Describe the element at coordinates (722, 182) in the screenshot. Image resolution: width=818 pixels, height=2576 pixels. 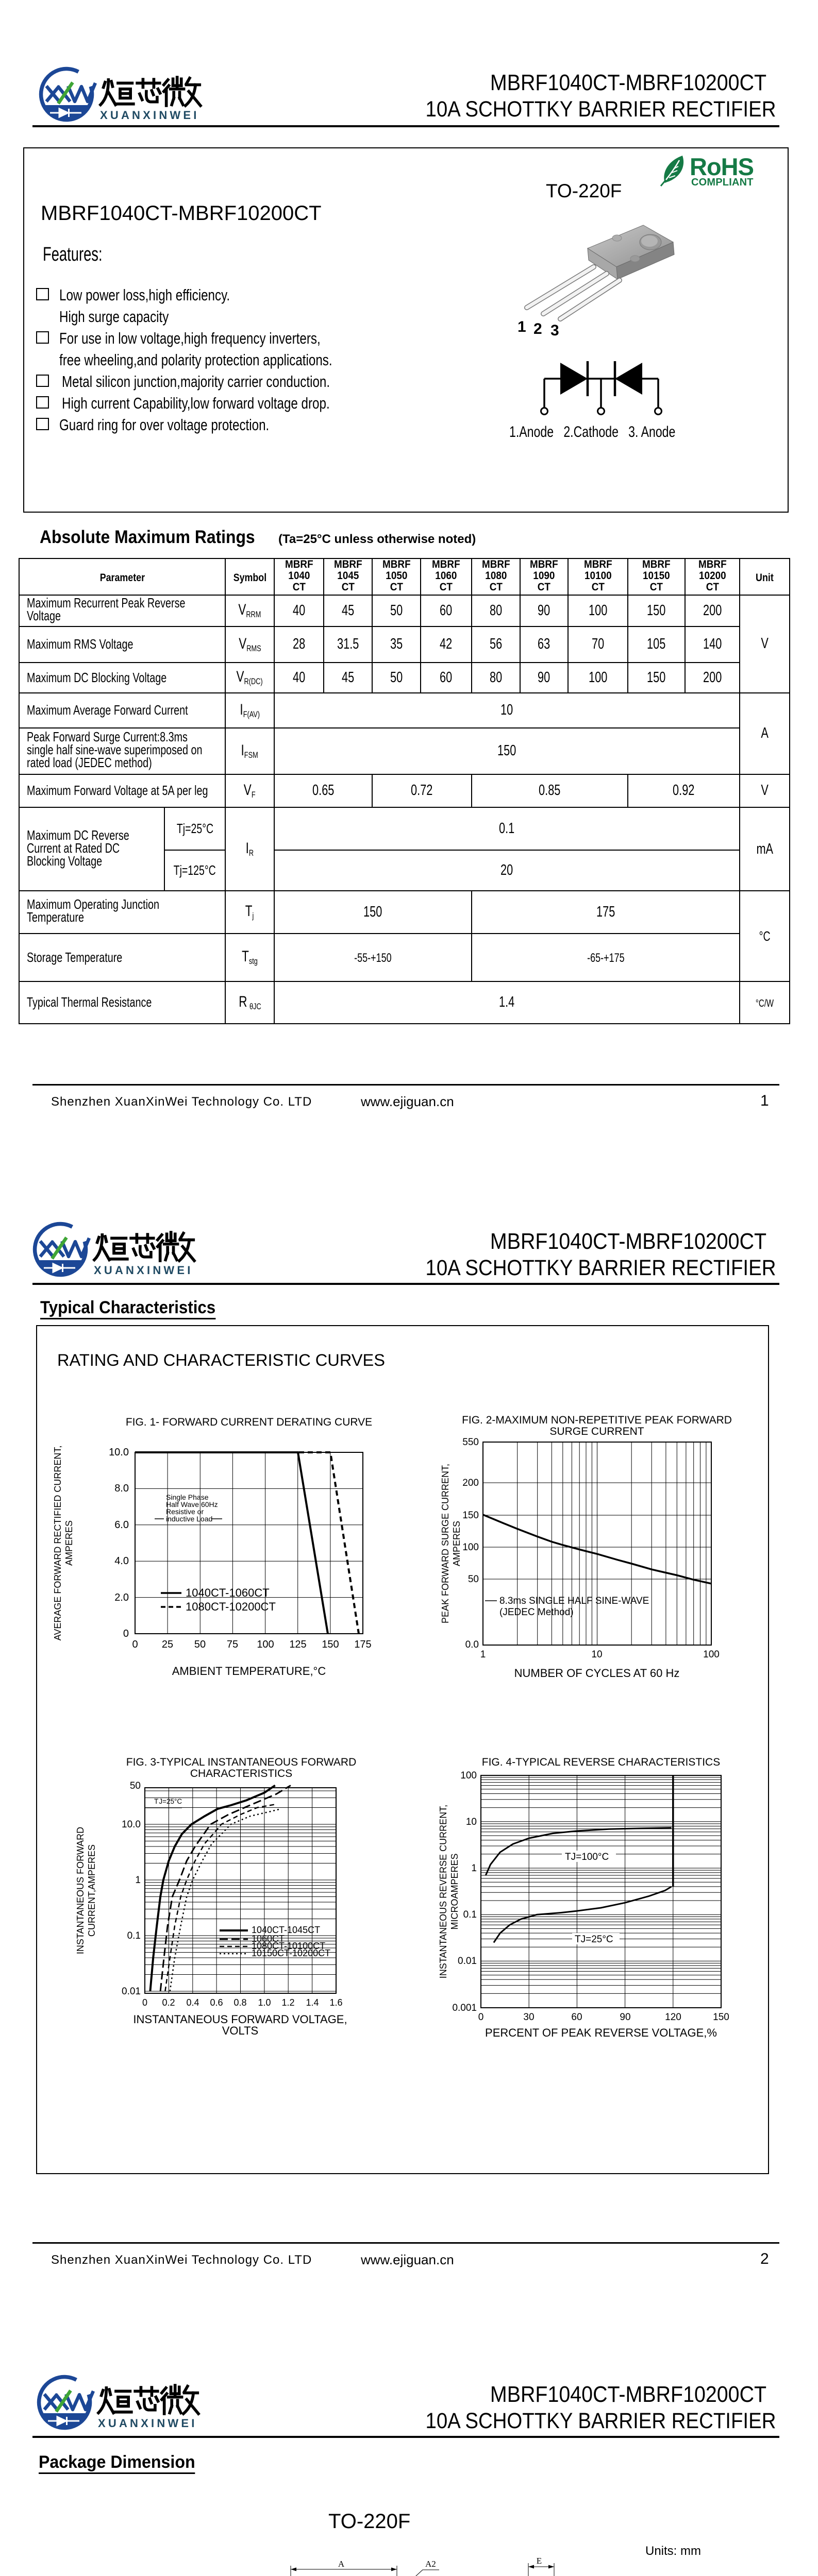
I see `svg-text: COMPLIANT` at that location.